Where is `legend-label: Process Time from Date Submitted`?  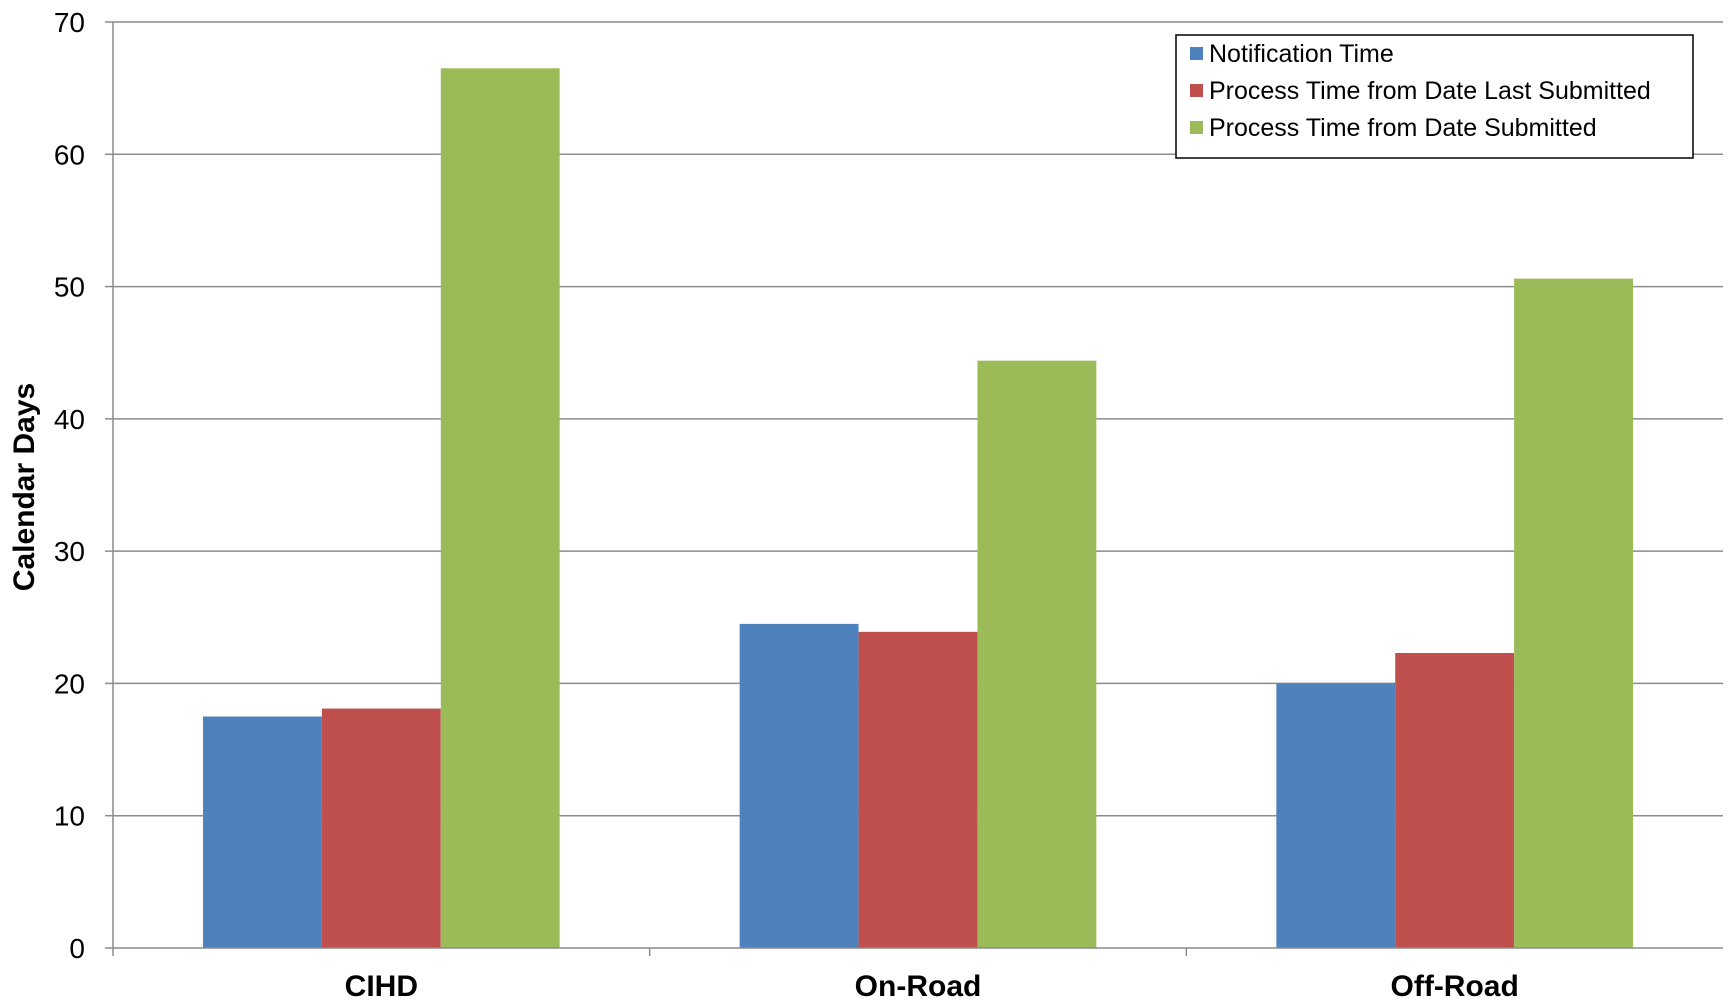 legend-label: Process Time from Date Submitted is located at coordinates (1403, 128).